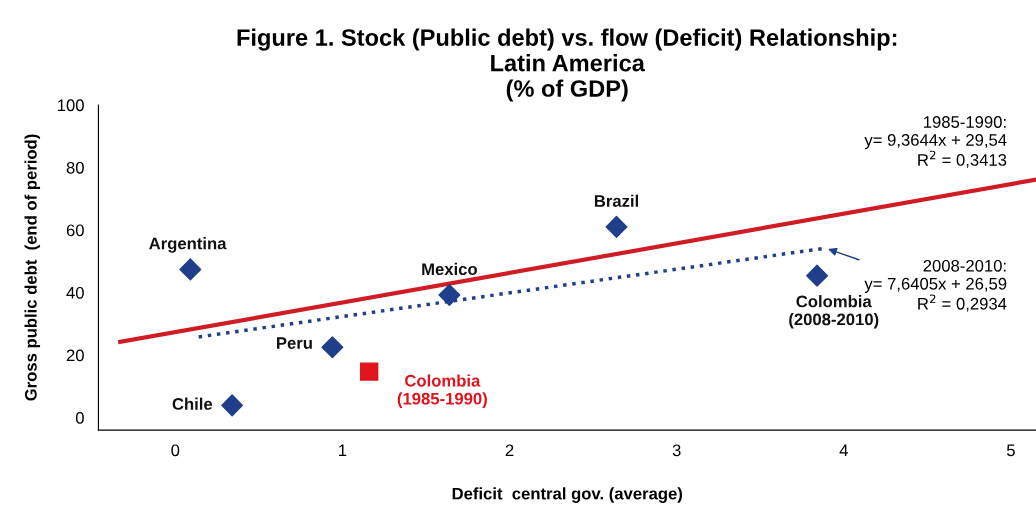  Describe the element at coordinates (935, 142) in the screenshot. I see `annotation: 1985-1990: y= 9,3644x + 29,54 R$^{2}$ = 0,3413` at that location.